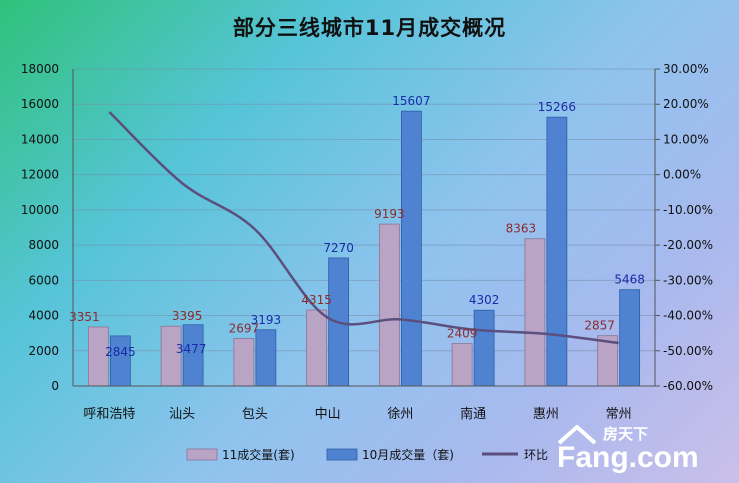 The width and height of the screenshot is (739, 483). Describe the element at coordinates (342, 454) in the screenshot. I see `legend-swatch-oct` at that location.